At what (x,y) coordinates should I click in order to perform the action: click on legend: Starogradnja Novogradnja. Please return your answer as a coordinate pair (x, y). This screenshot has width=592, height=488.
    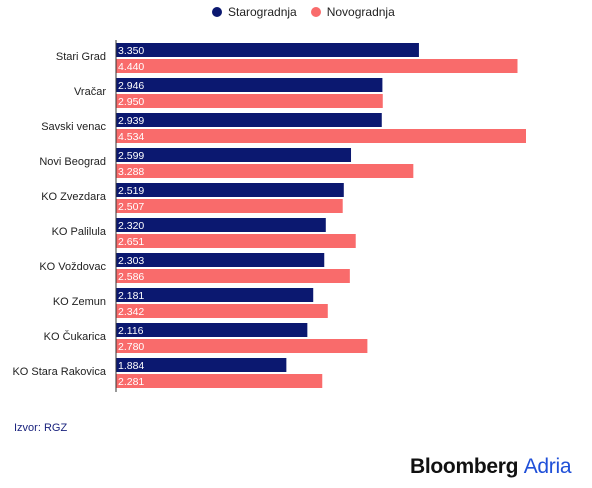
    Looking at the image, I should click on (310, 12).